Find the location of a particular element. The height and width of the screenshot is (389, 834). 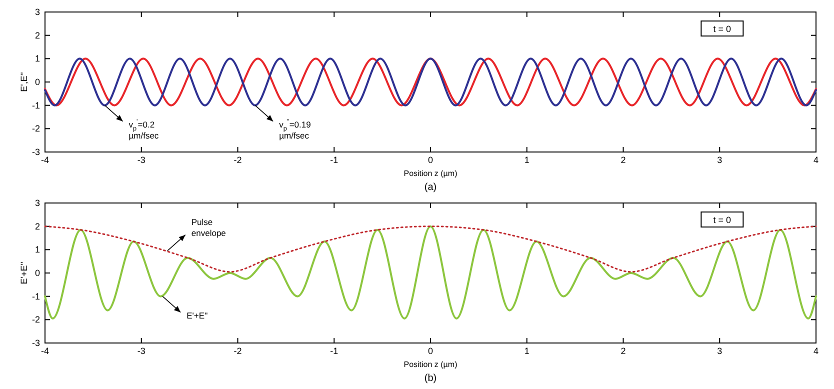

annotation: v$_{p}$$^{'}$=0.2 µm/fsec is located at coordinates (144, 129).